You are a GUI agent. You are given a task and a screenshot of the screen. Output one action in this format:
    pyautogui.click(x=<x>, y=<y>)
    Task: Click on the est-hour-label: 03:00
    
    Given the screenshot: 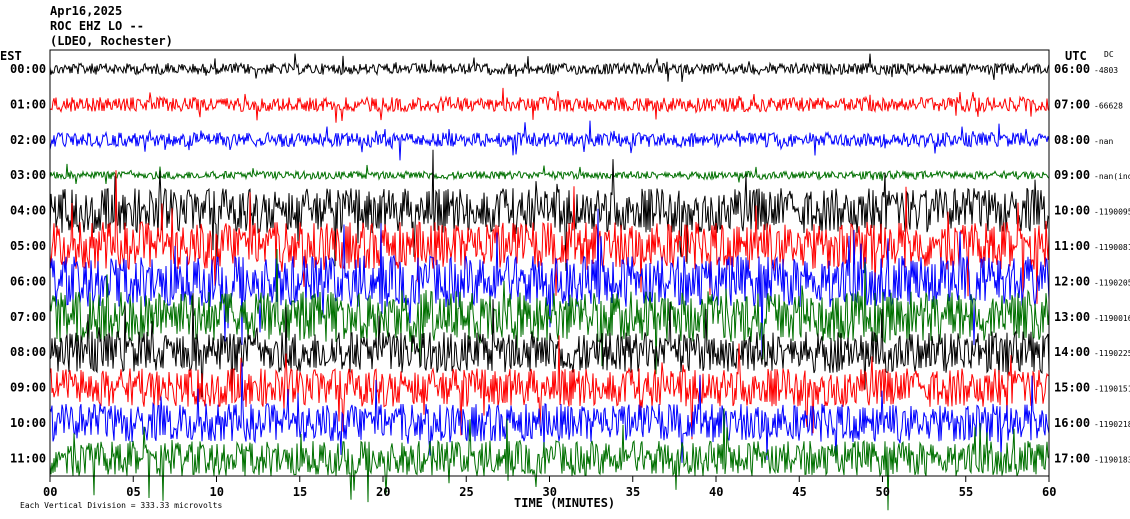 What is the action you would take?
    pyautogui.click(x=28, y=175)
    